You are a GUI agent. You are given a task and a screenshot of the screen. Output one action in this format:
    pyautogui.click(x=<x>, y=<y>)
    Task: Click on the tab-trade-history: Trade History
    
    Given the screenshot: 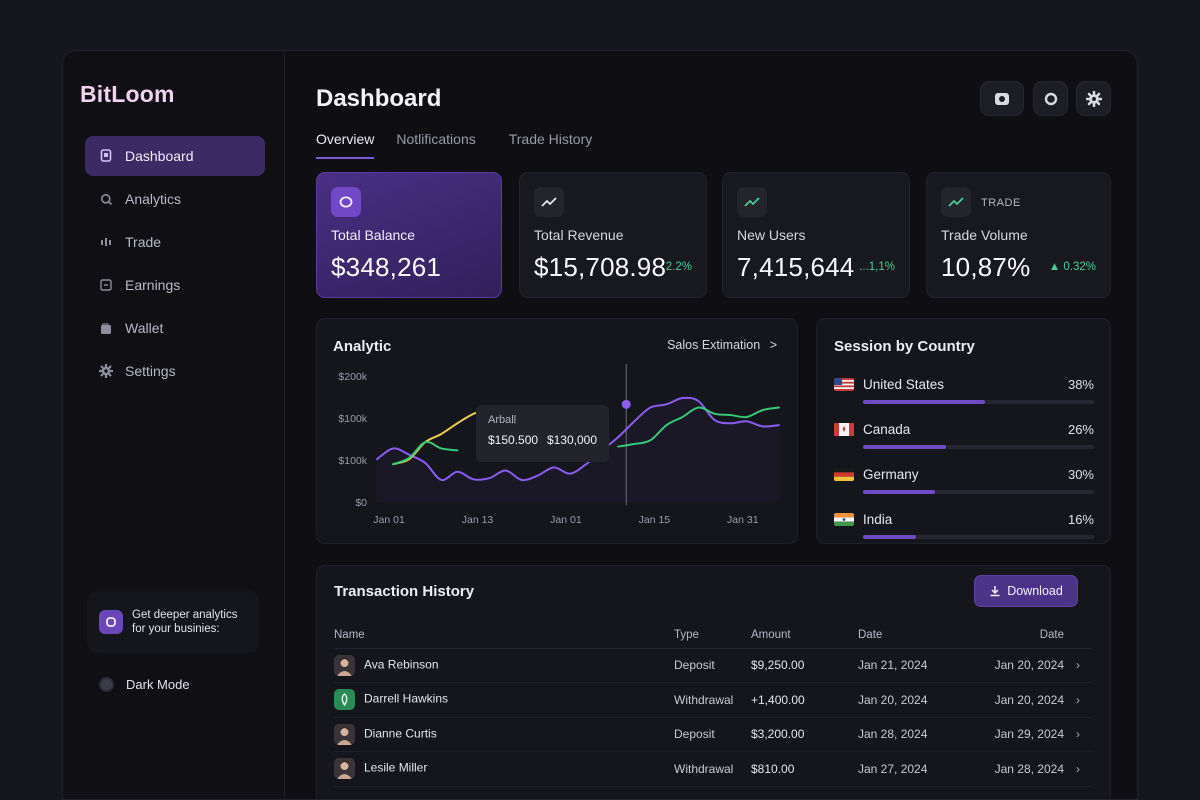 What is the action you would take?
    pyautogui.click(x=550, y=139)
    